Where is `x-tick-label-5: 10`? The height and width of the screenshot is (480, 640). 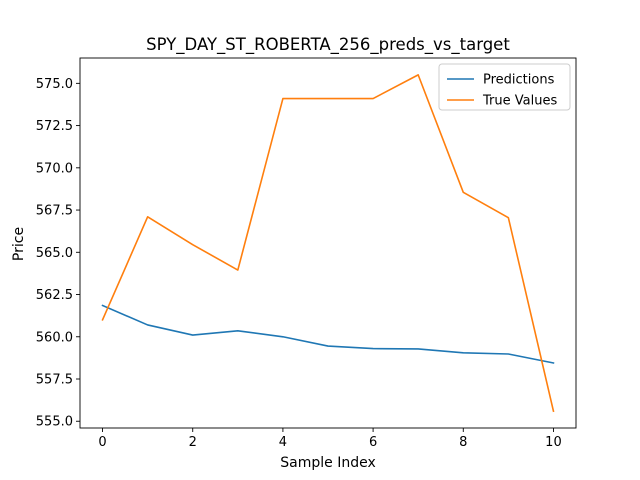
x-tick-label-5: 10 is located at coordinates (553, 442).